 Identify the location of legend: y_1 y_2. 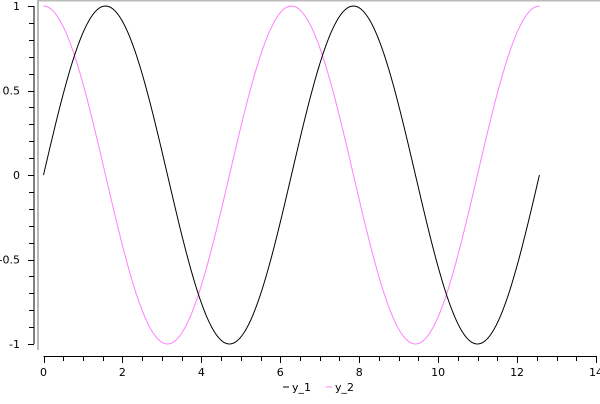
(318, 387).